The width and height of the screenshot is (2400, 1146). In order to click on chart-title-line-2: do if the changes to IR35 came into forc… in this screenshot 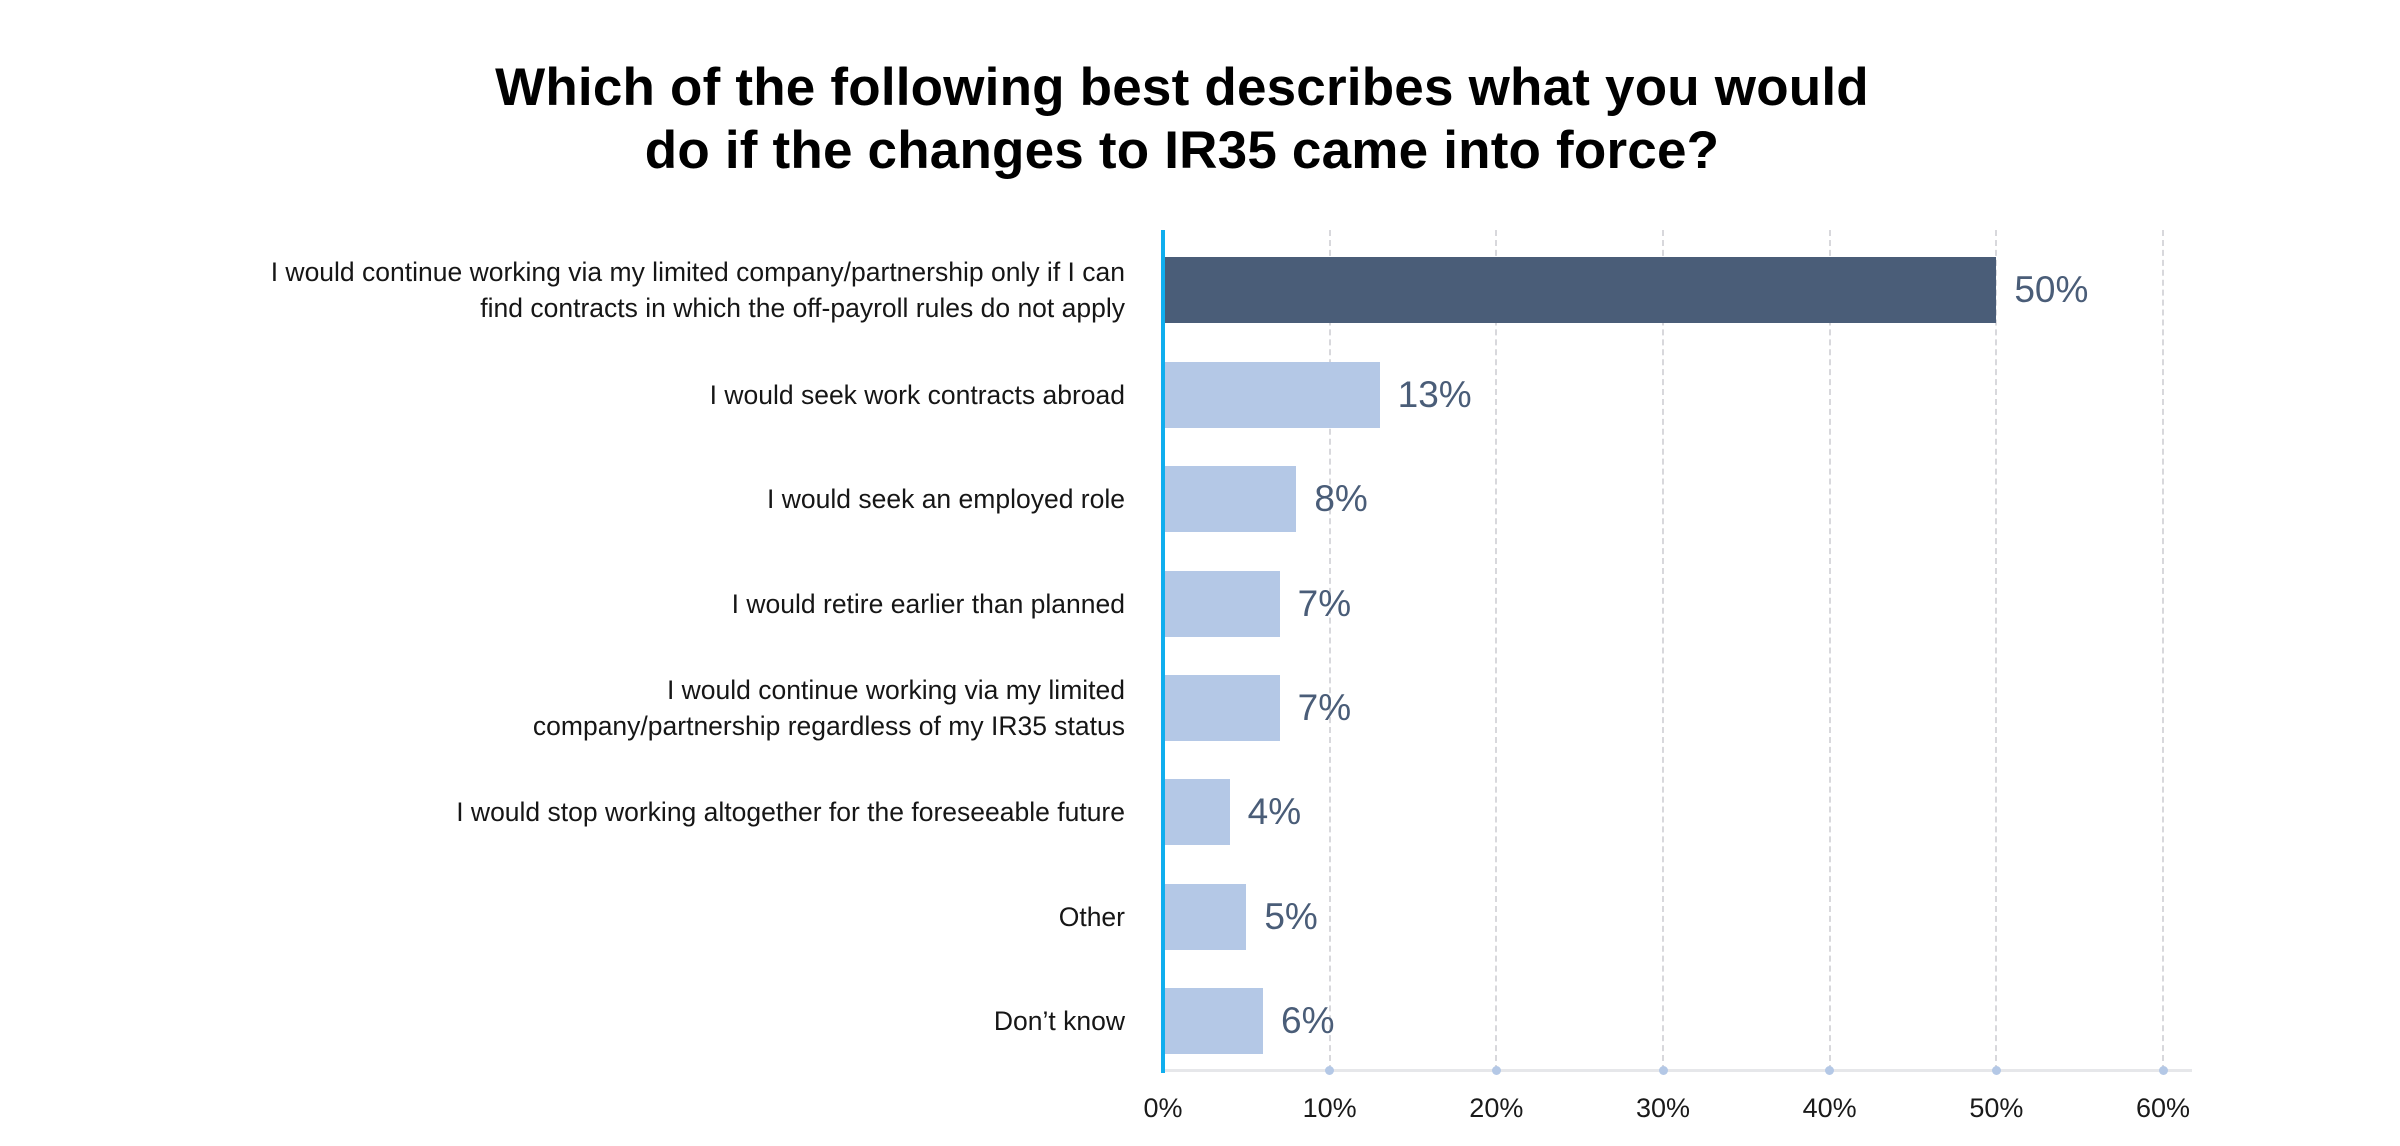, I will do `click(1182, 150)`.